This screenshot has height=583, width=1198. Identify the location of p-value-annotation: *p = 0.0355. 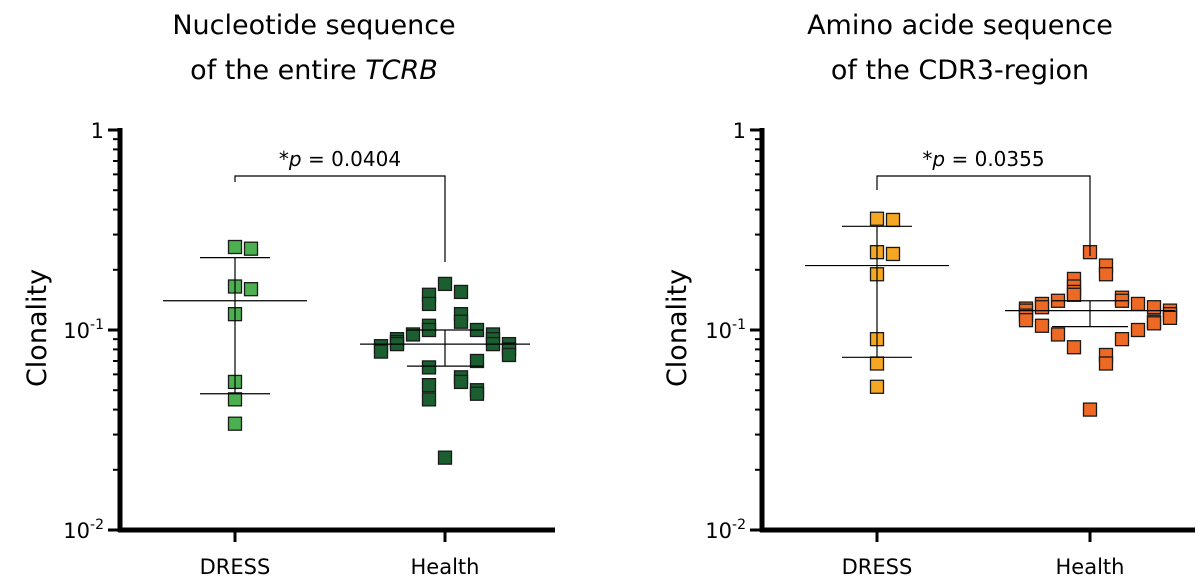
(983, 159).